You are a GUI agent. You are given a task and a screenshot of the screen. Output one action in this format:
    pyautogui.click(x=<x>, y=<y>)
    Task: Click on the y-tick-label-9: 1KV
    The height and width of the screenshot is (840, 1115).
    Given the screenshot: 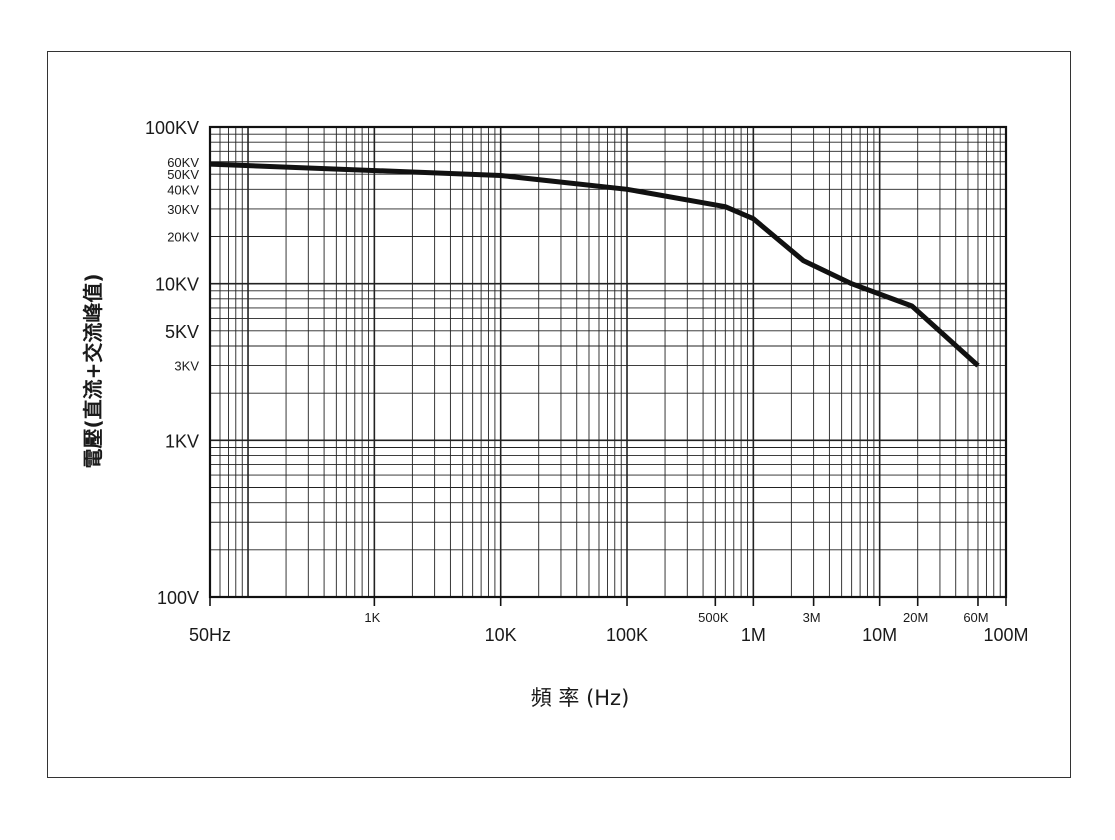 What is the action you would take?
    pyautogui.click(x=182, y=441)
    